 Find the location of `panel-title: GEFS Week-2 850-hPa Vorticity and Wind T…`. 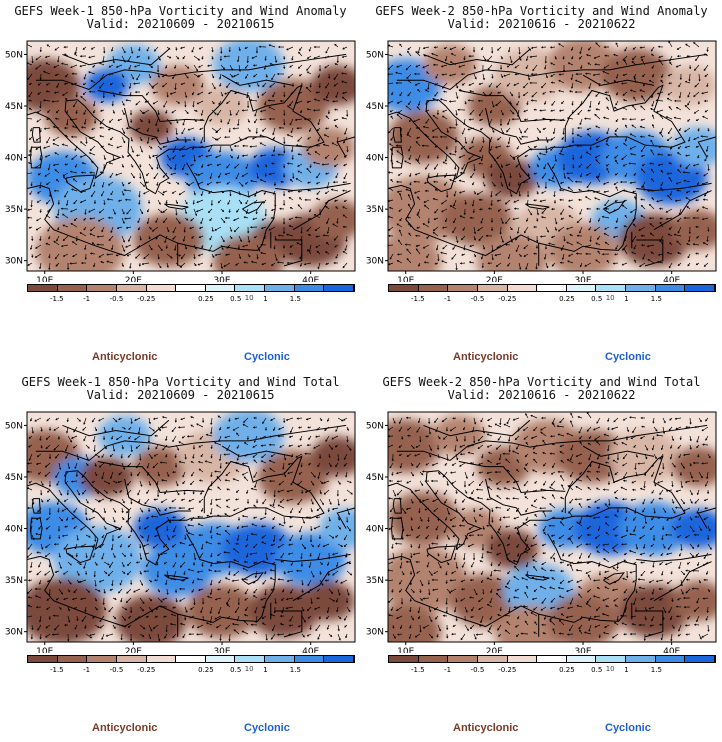

panel-title: GEFS Week-2 850-hPa Vorticity and Wind T… is located at coordinates (541, 382).